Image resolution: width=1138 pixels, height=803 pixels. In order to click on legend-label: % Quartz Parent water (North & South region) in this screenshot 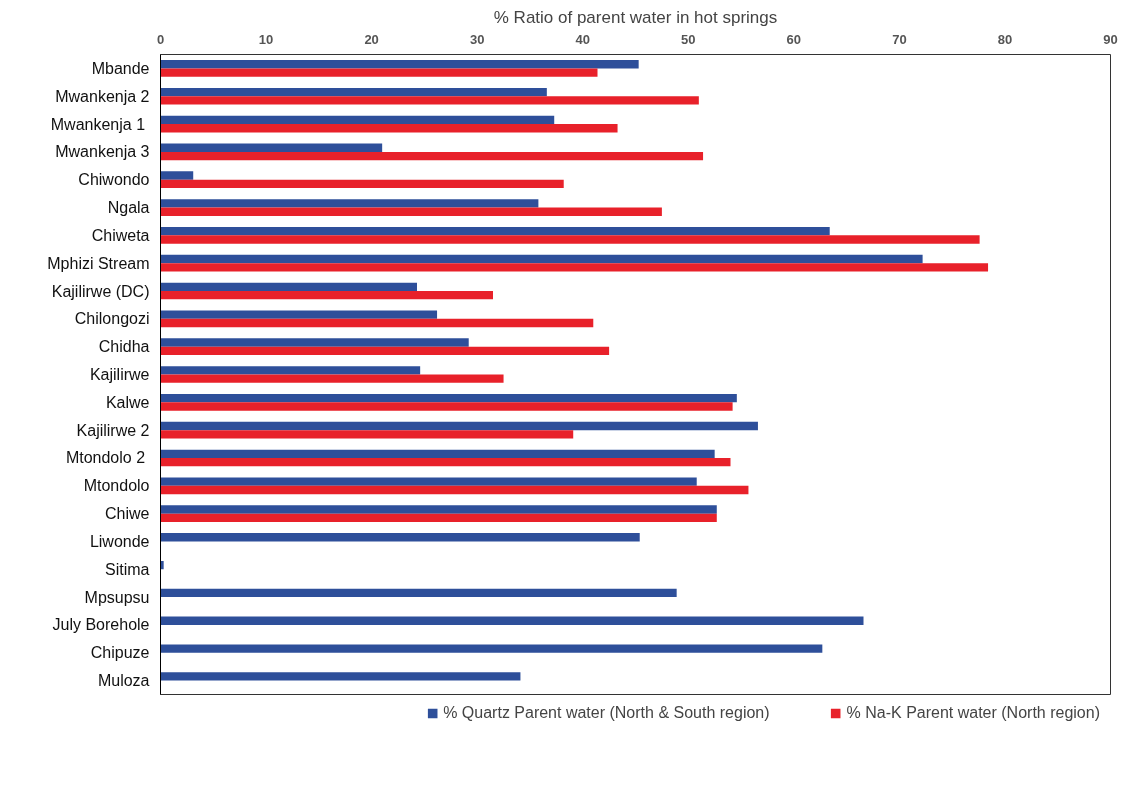, I will do `click(606, 713)`.